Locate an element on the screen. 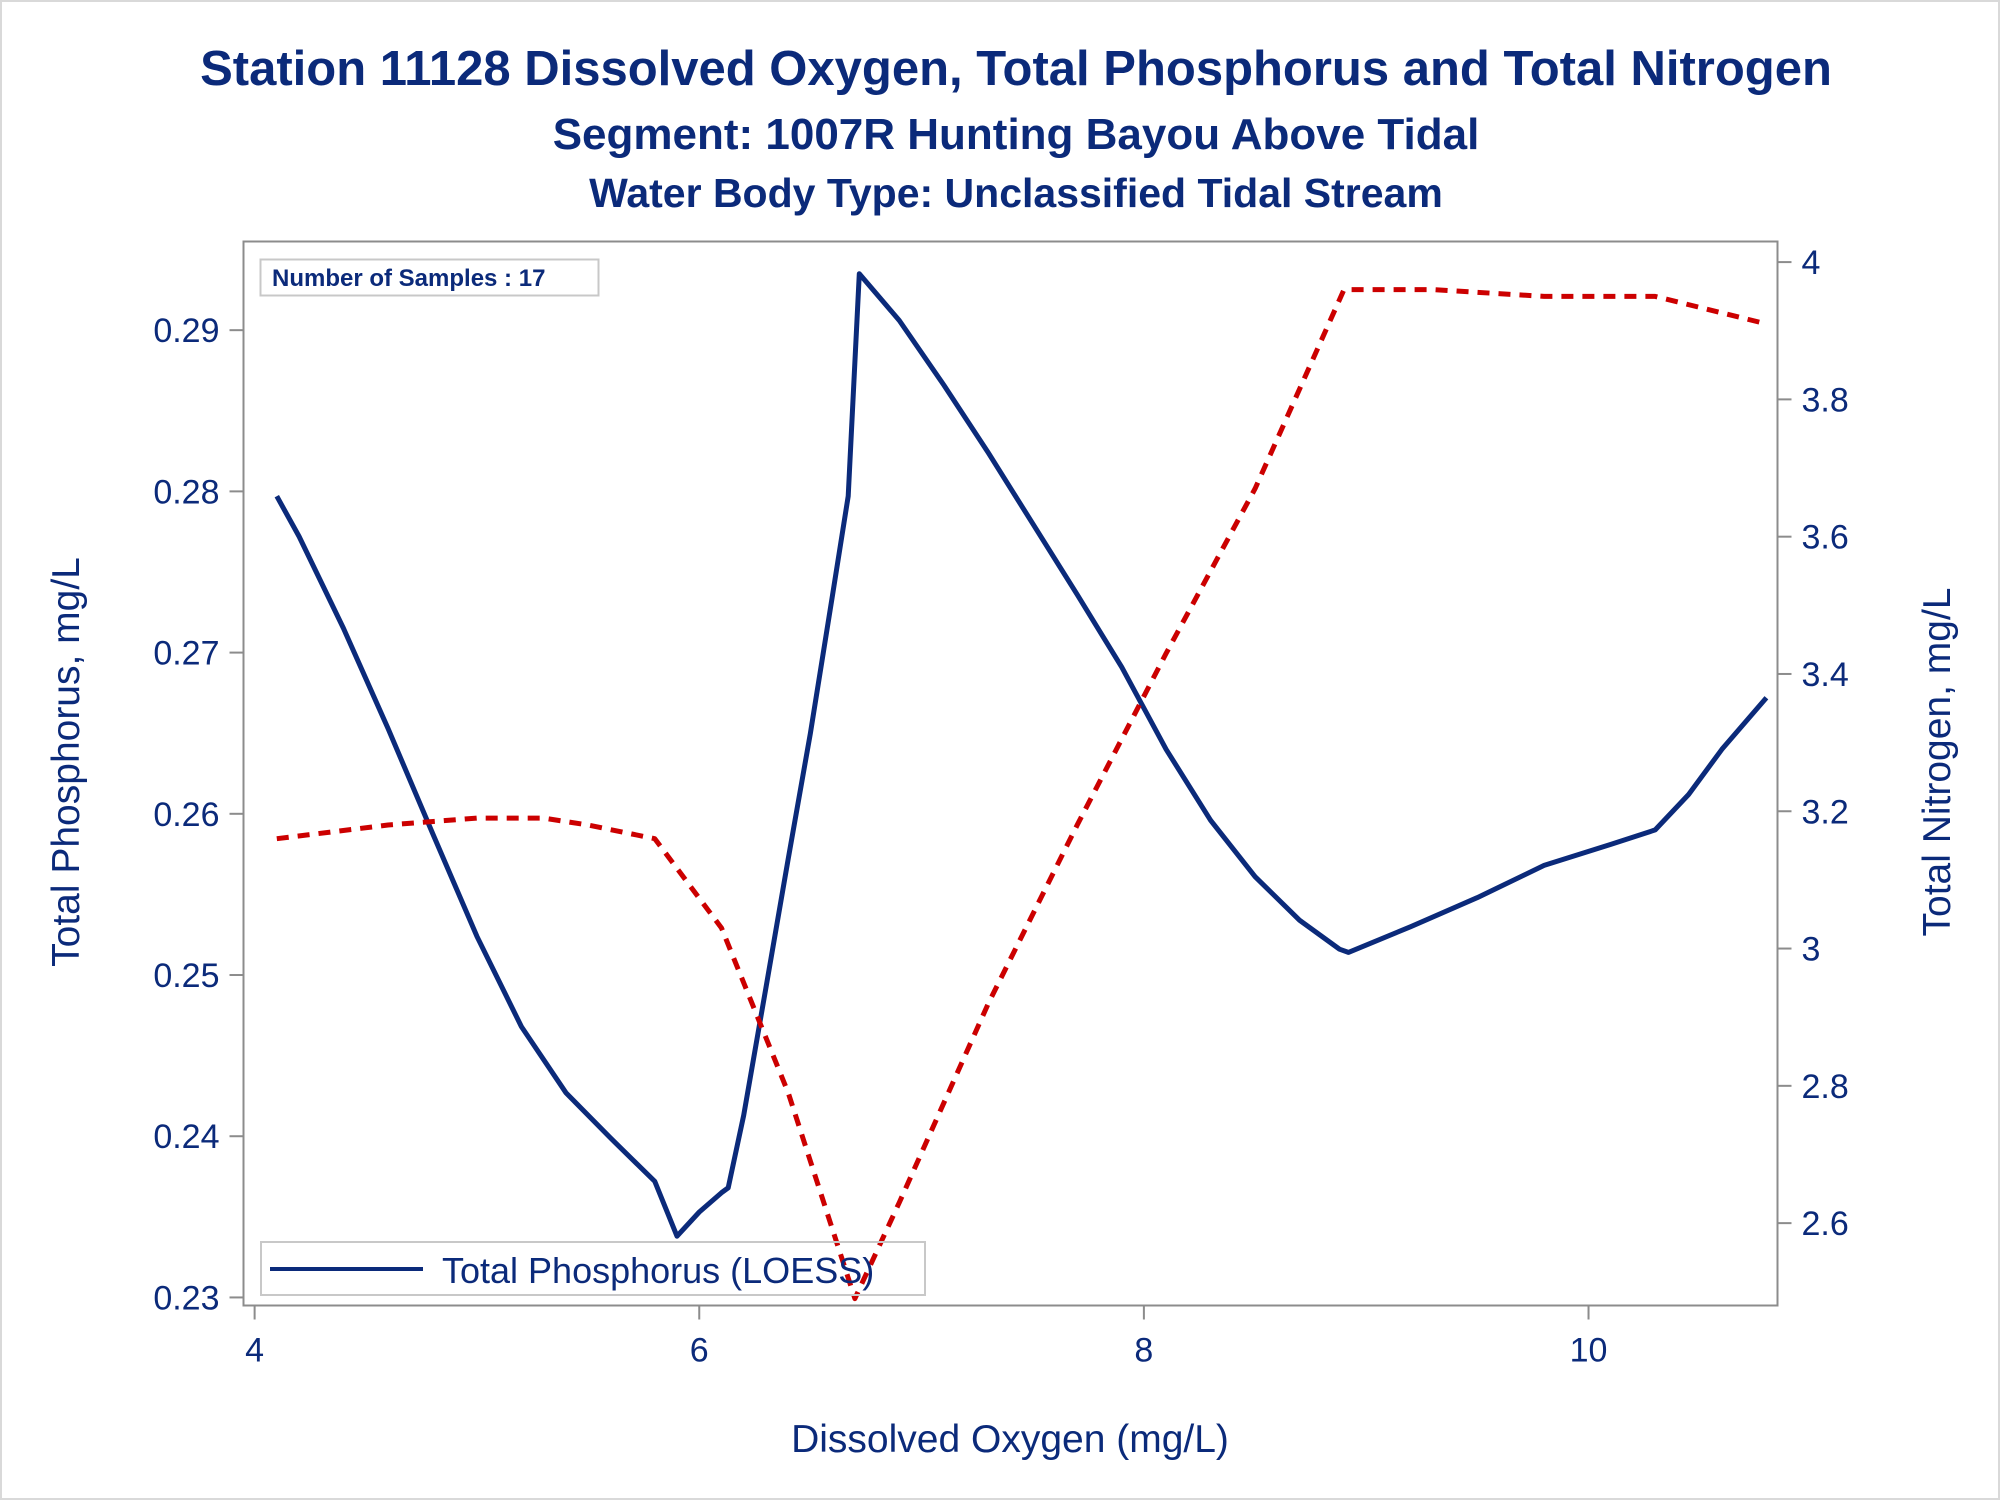 This screenshot has height=1503, width=2000. y2-tick-label: 2.8 is located at coordinates (1825, 1087).